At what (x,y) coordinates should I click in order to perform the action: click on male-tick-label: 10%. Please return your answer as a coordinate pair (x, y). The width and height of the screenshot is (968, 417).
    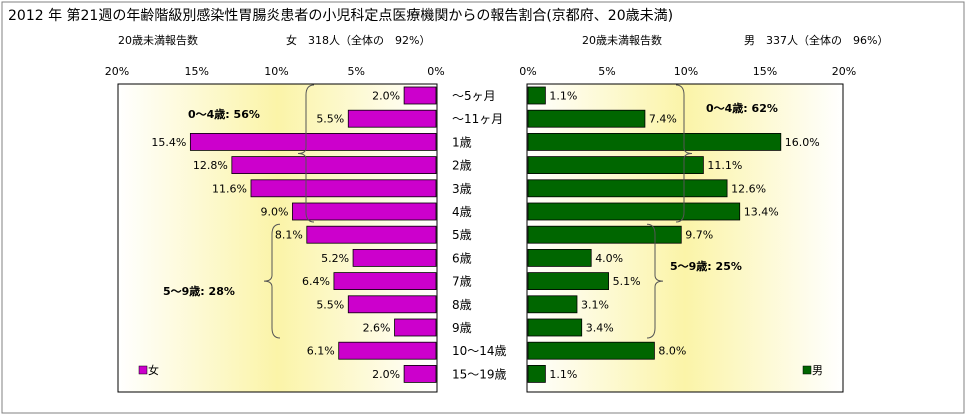
    Looking at the image, I should click on (686, 71).